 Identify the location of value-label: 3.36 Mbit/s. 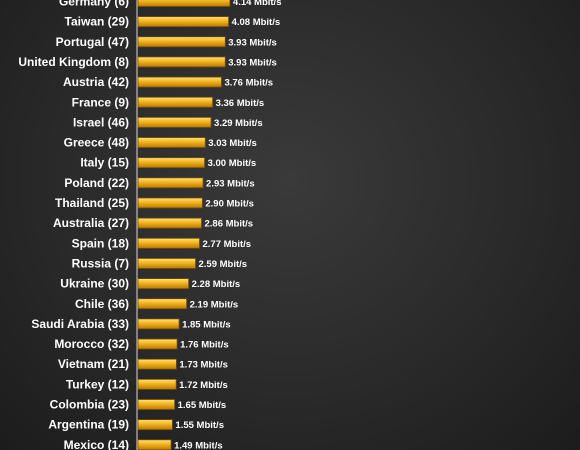
(240, 103).